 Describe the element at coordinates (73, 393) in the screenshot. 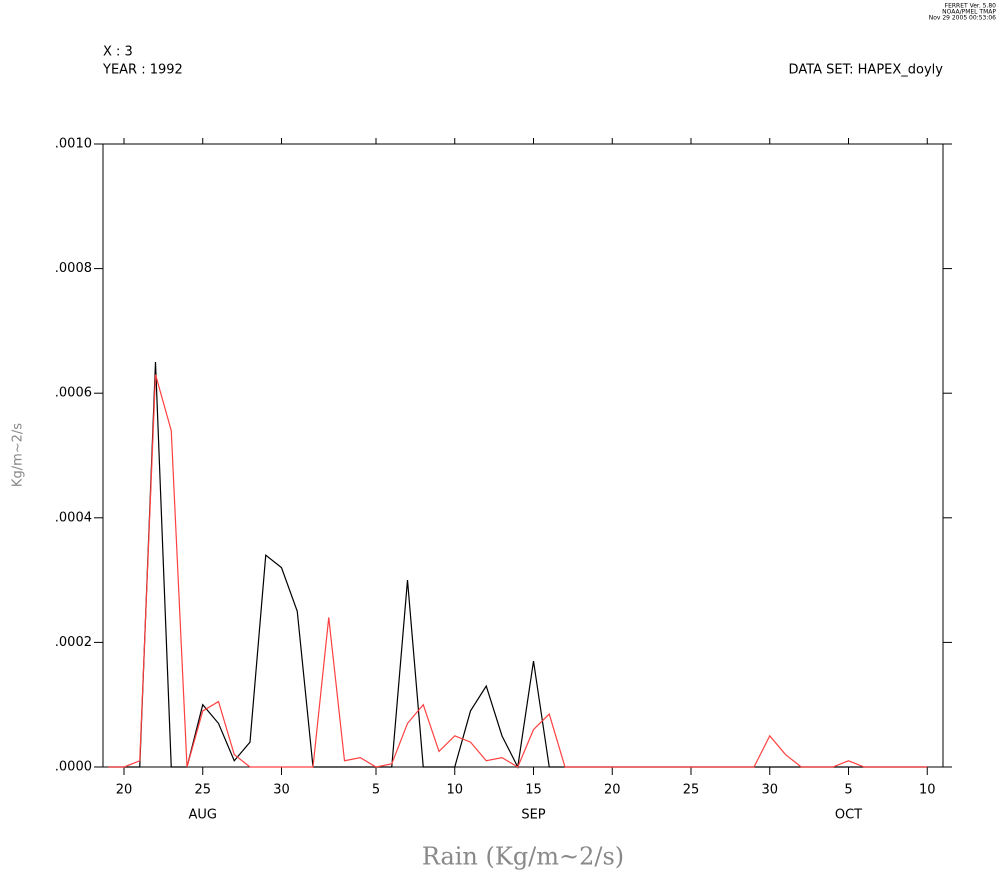

I see `y-tick-label: .0006` at that location.